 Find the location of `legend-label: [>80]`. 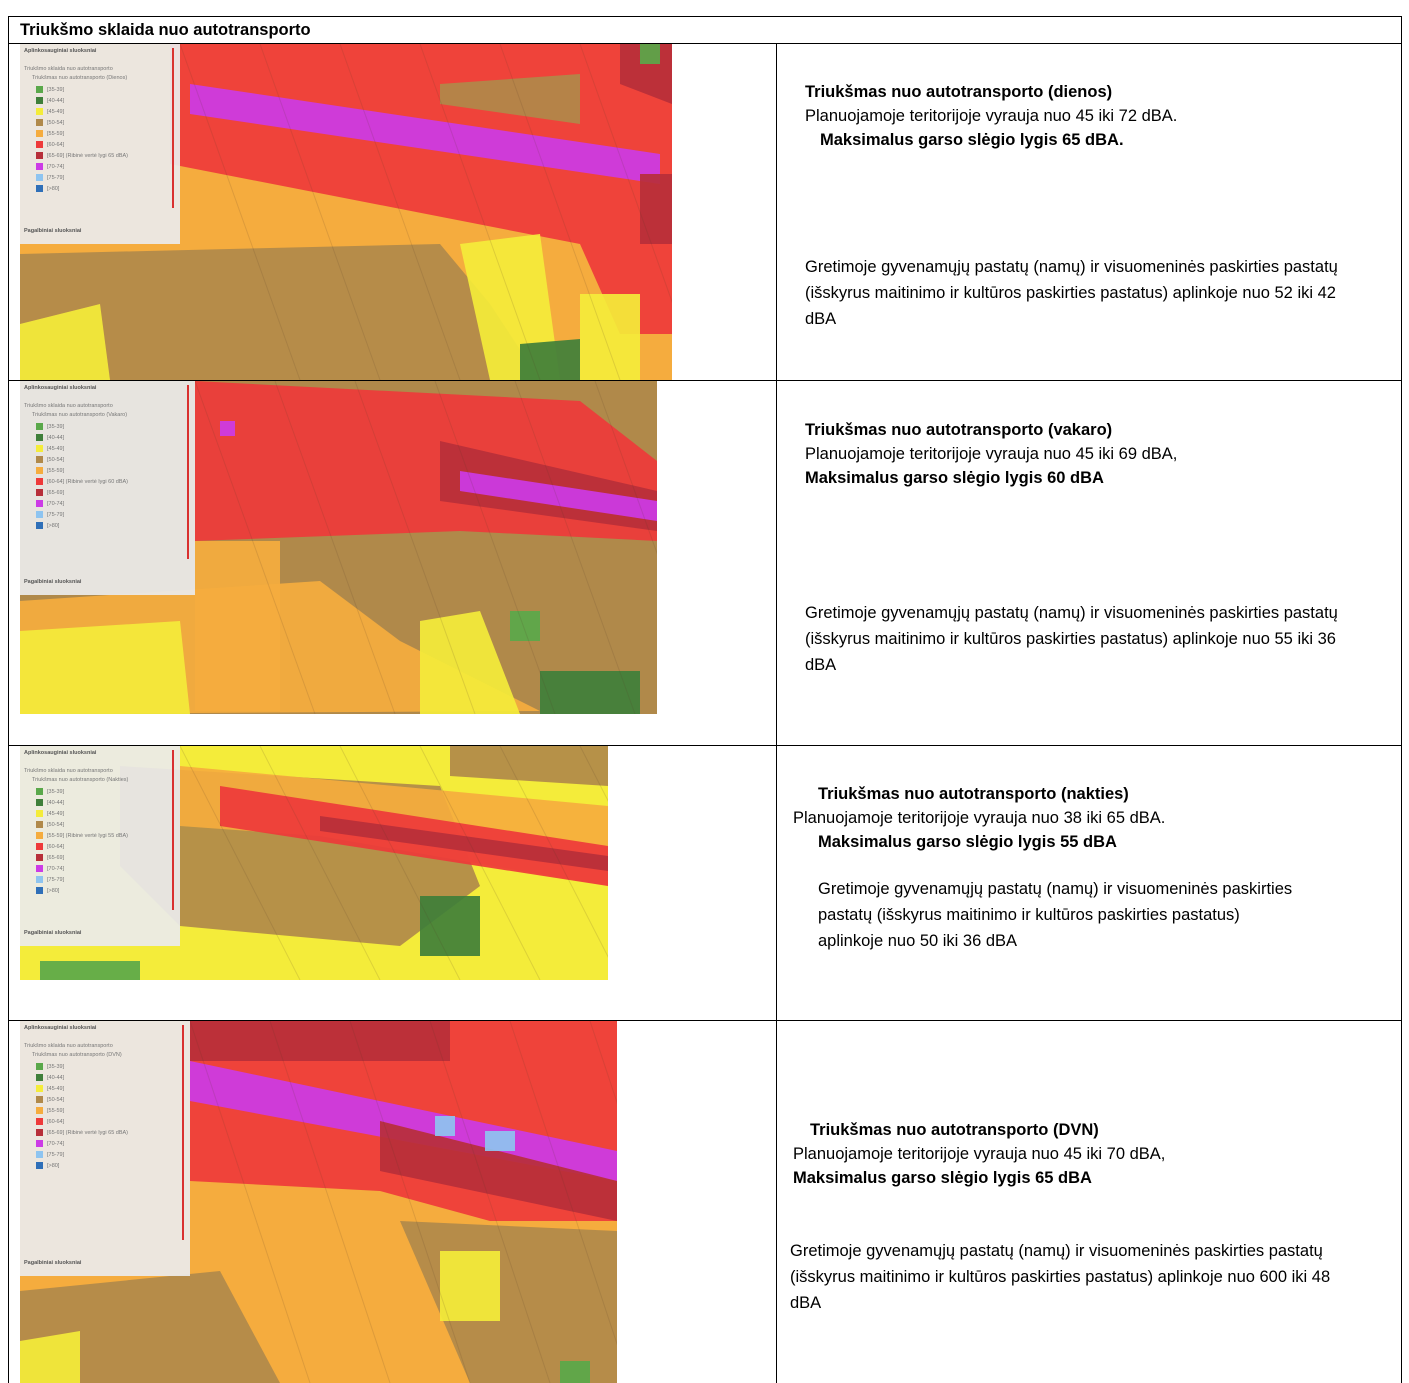

legend-label: [>80] is located at coordinates (53, 890).